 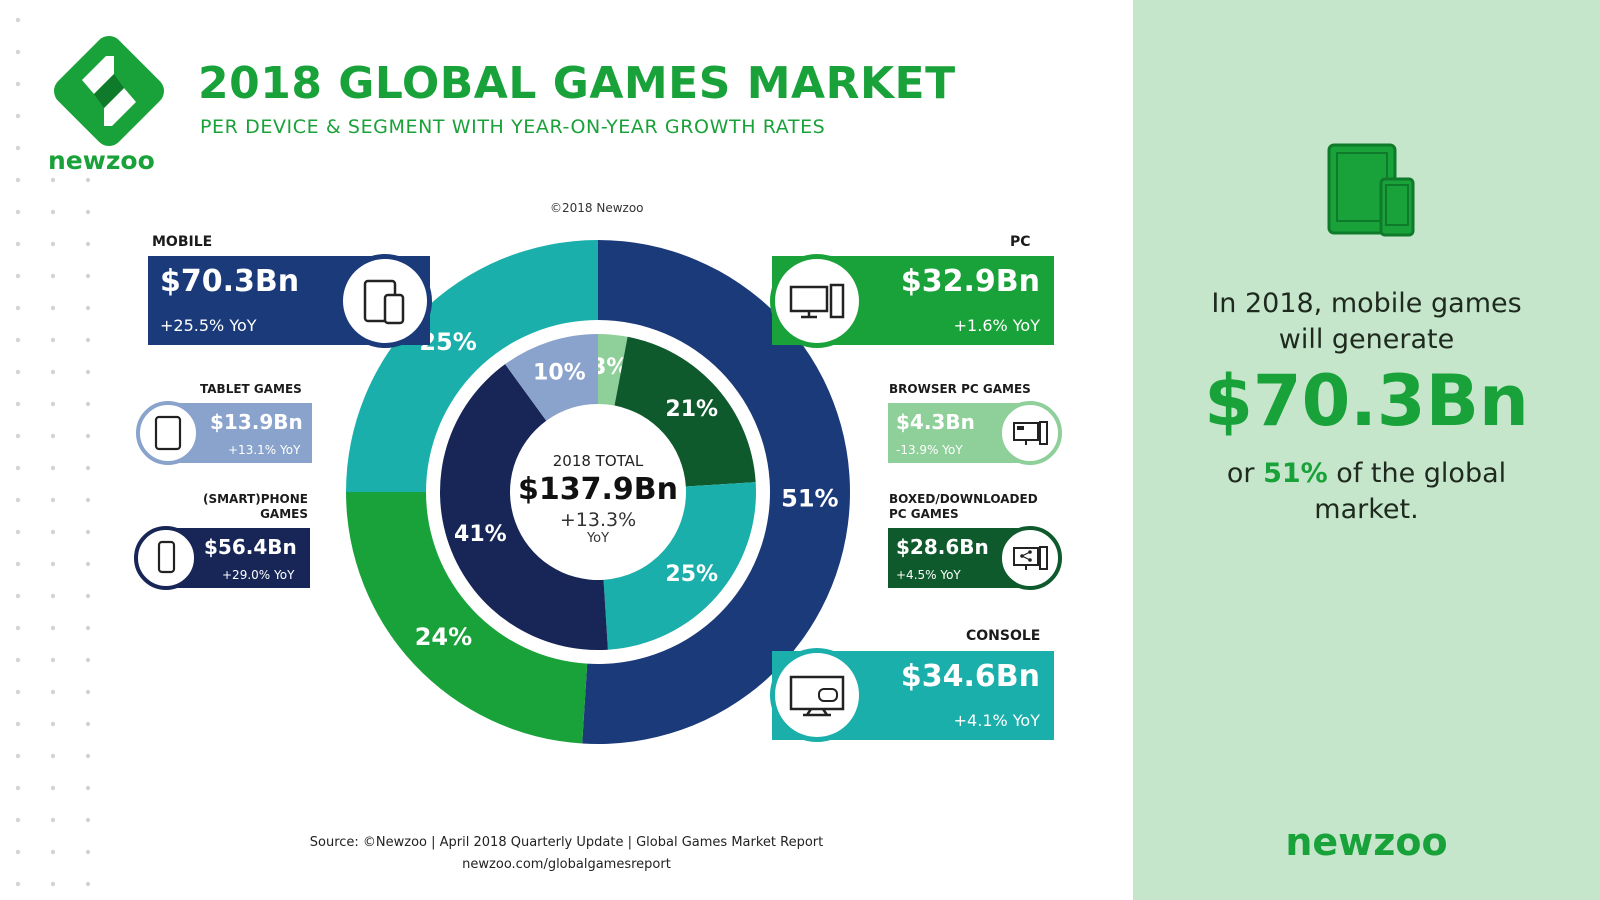 I want to click on console-label: CONSOLE, so click(x=1003, y=636).